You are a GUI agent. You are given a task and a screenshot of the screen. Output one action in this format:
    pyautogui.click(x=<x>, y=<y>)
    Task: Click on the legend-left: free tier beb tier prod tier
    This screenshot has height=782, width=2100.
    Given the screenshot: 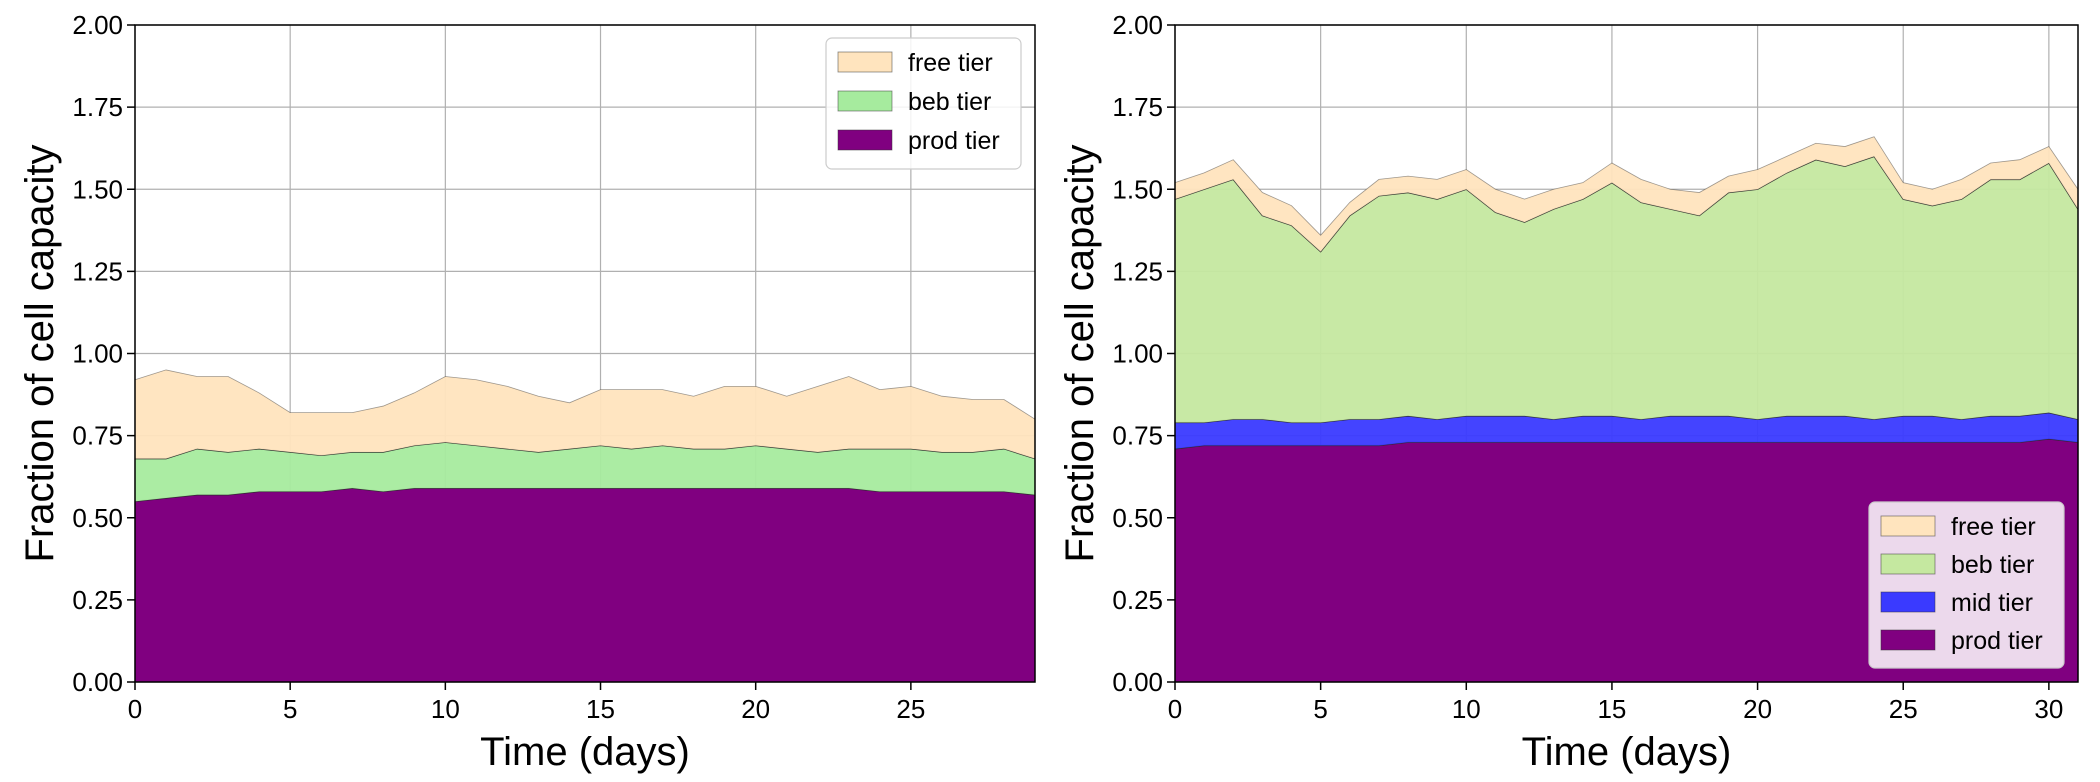 What is the action you would take?
    pyautogui.click(x=923, y=103)
    